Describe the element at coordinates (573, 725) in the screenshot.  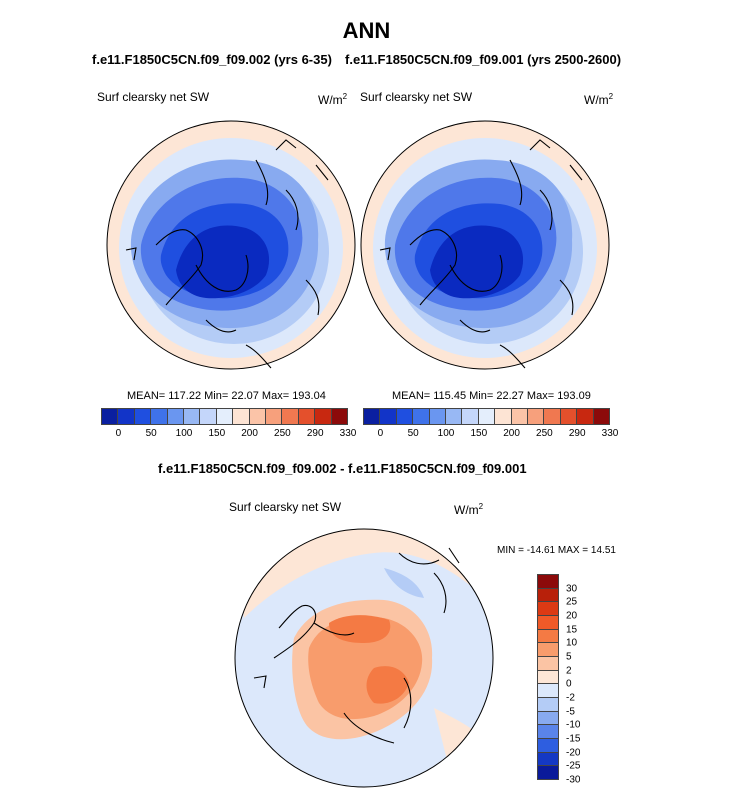
I see `colorbar-tick-label: -10` at that location.